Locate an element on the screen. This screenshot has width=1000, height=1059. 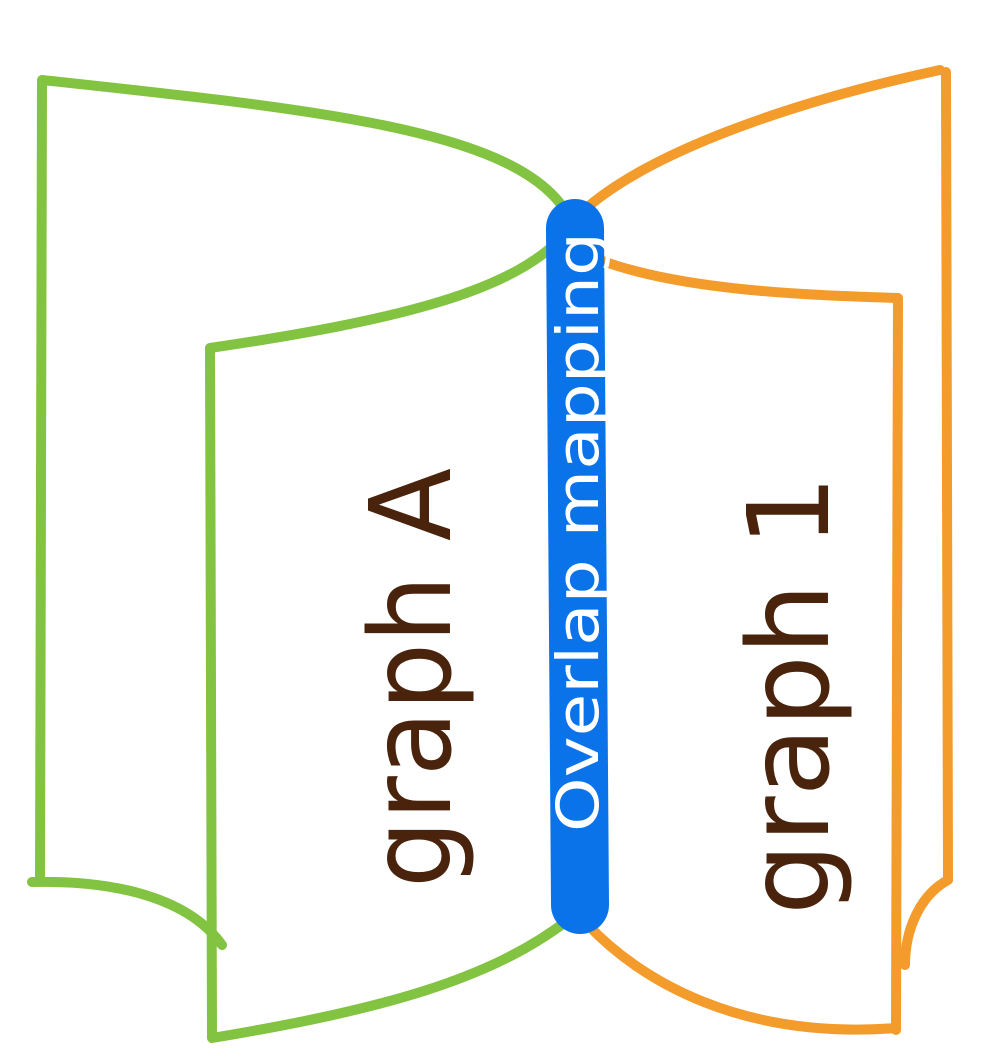
left-graph-label: graph A is located at coordinates (412, 678).